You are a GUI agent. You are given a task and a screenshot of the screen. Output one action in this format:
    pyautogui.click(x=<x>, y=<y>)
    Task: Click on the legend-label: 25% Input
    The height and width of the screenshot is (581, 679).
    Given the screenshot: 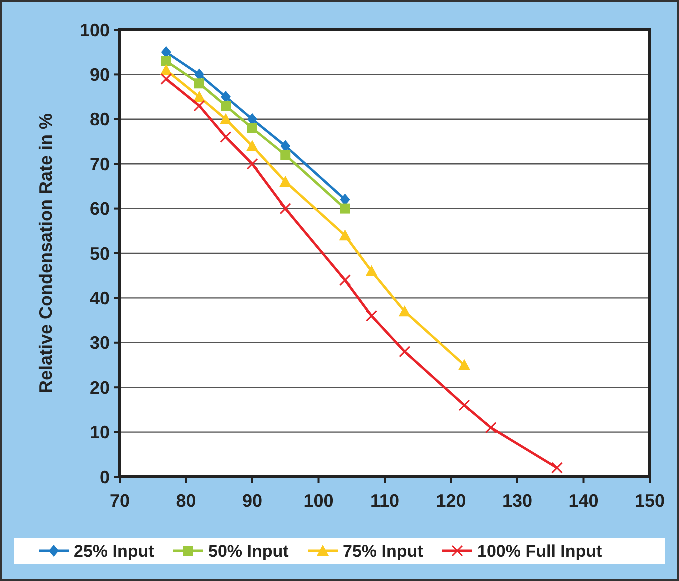 What is the action you would take?
    pyautogui.click(x=114, y=551)
    